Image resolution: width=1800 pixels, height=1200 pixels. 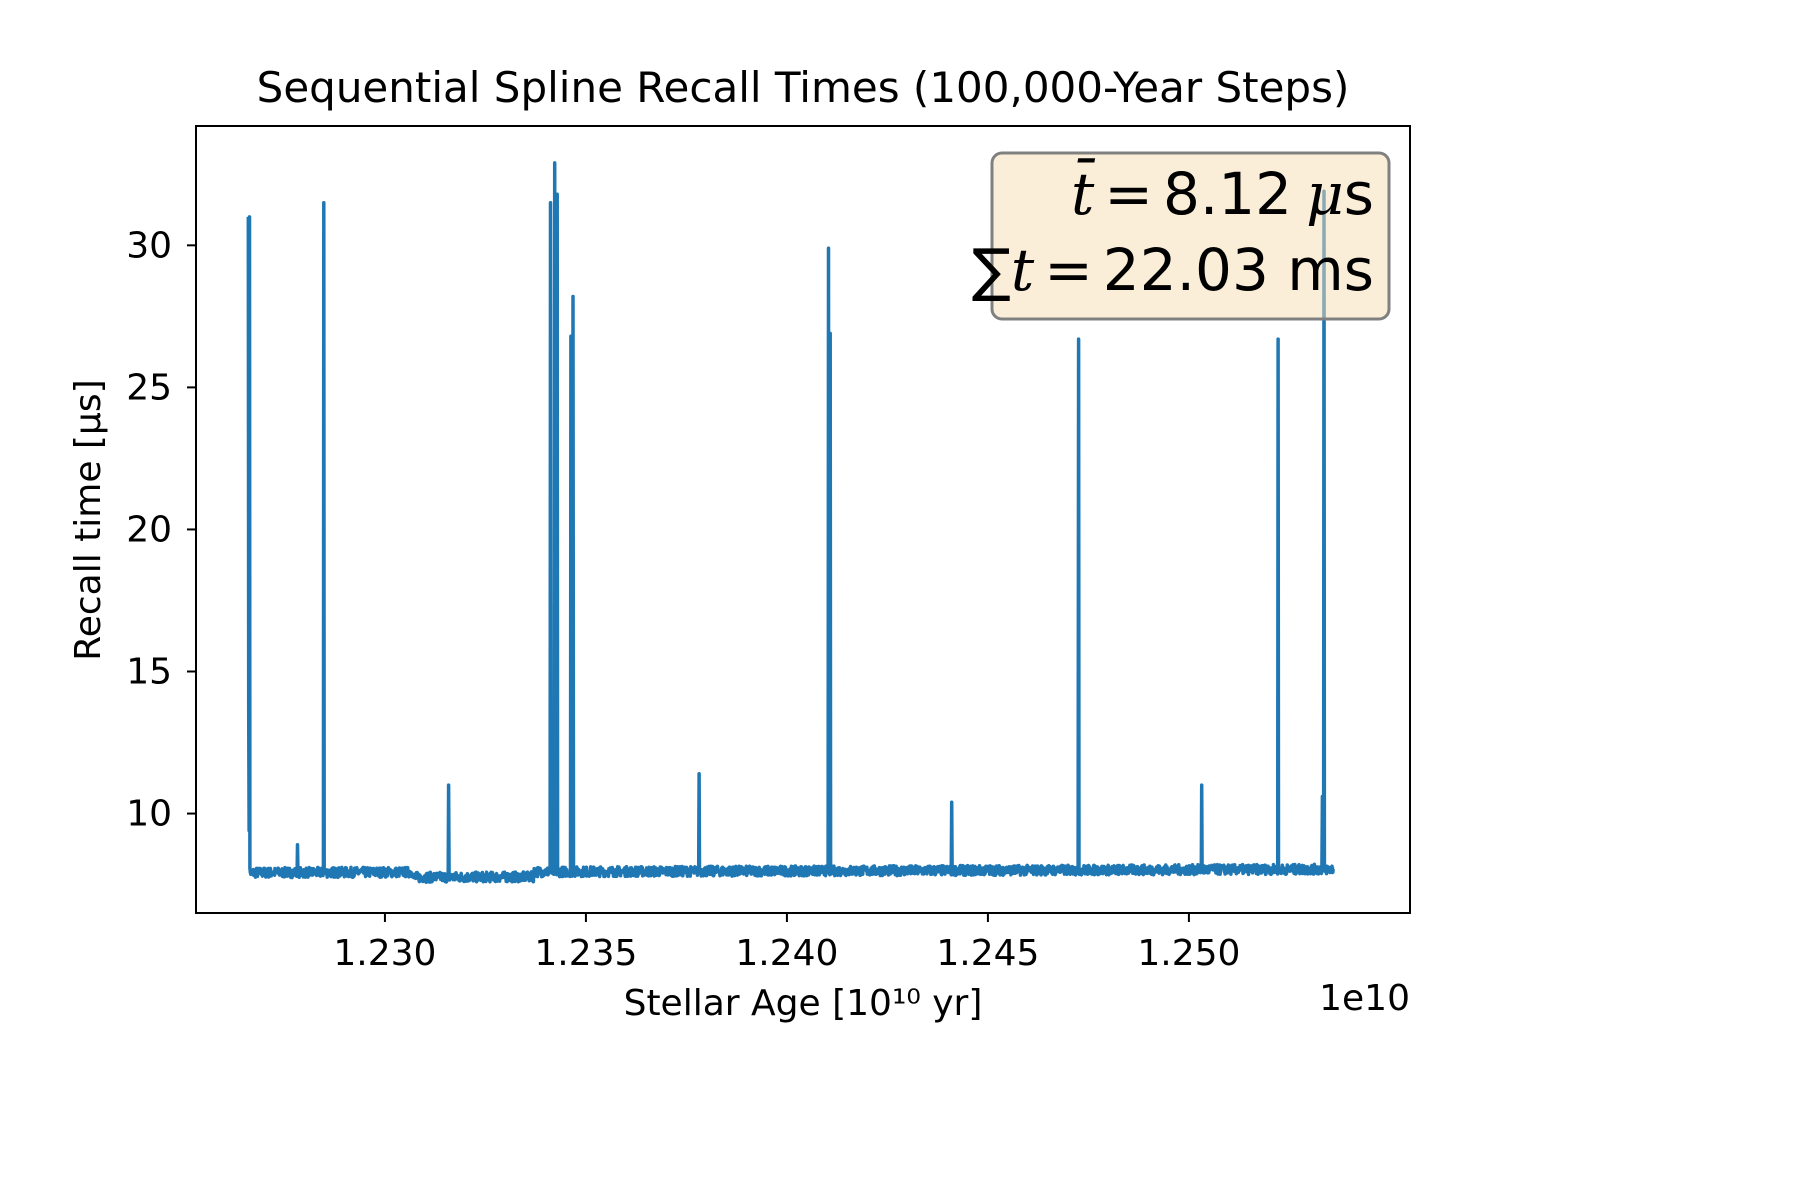 What do you see at coordinates (149, 529) in the screenshot?
I see `y-tick-label: 20` at bounding box center [149, 529].